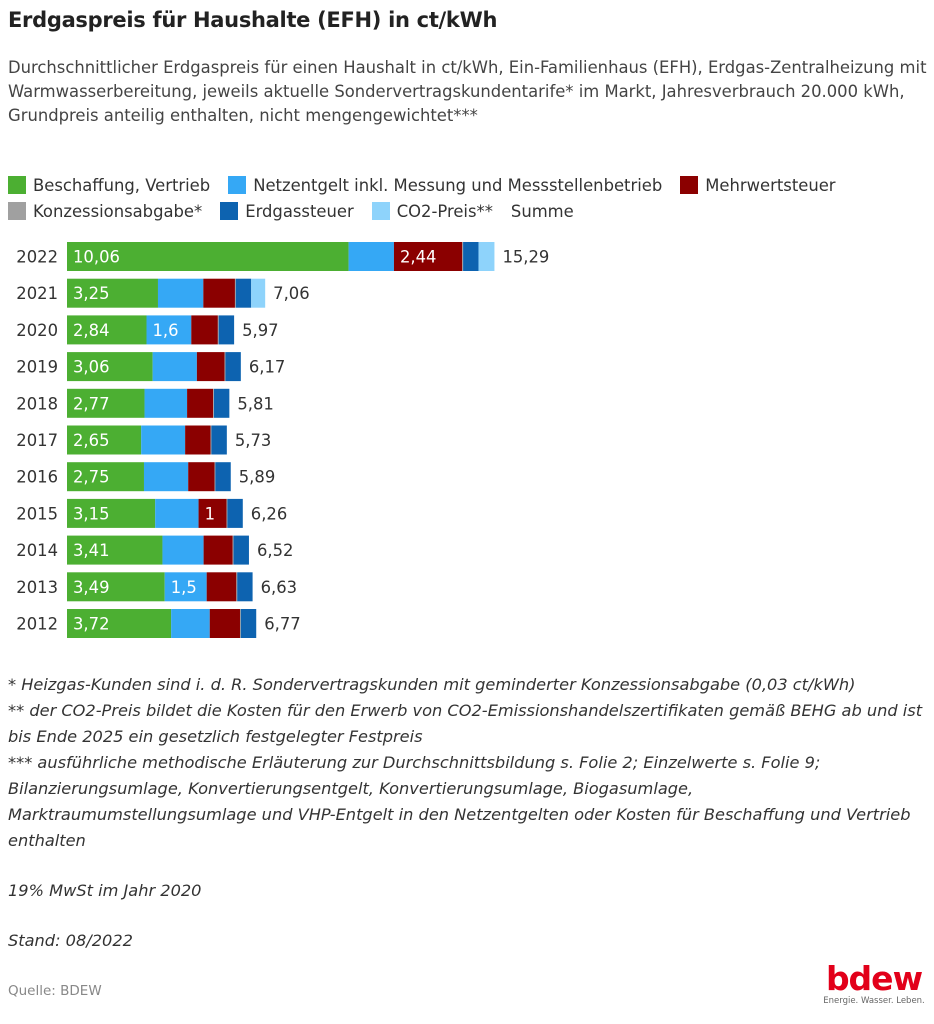 This screenshot has width=934, height=1024. I want to click on bar-segment-2018-s4, so click(221, 403).